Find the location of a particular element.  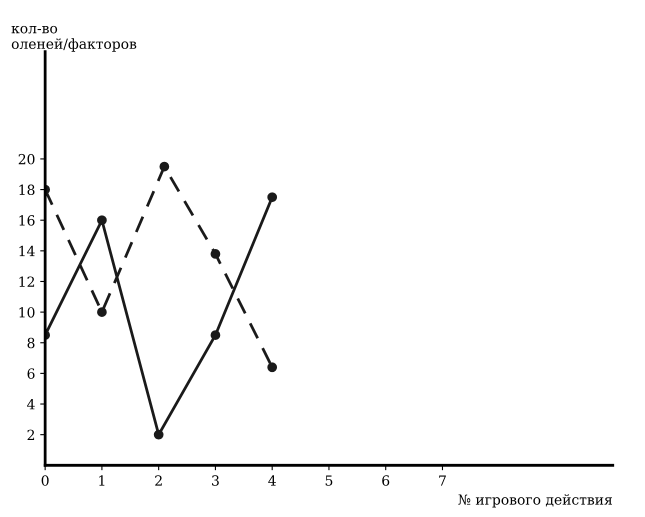

y-axis-title: кол-во оленей/факторов is located at coordinates (74, 39).